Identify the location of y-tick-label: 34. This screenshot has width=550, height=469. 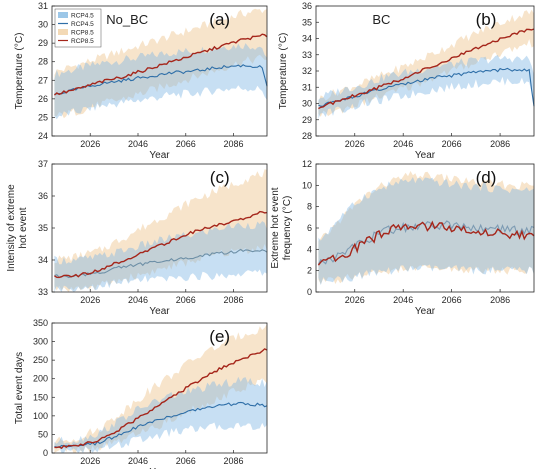
(43, 260).